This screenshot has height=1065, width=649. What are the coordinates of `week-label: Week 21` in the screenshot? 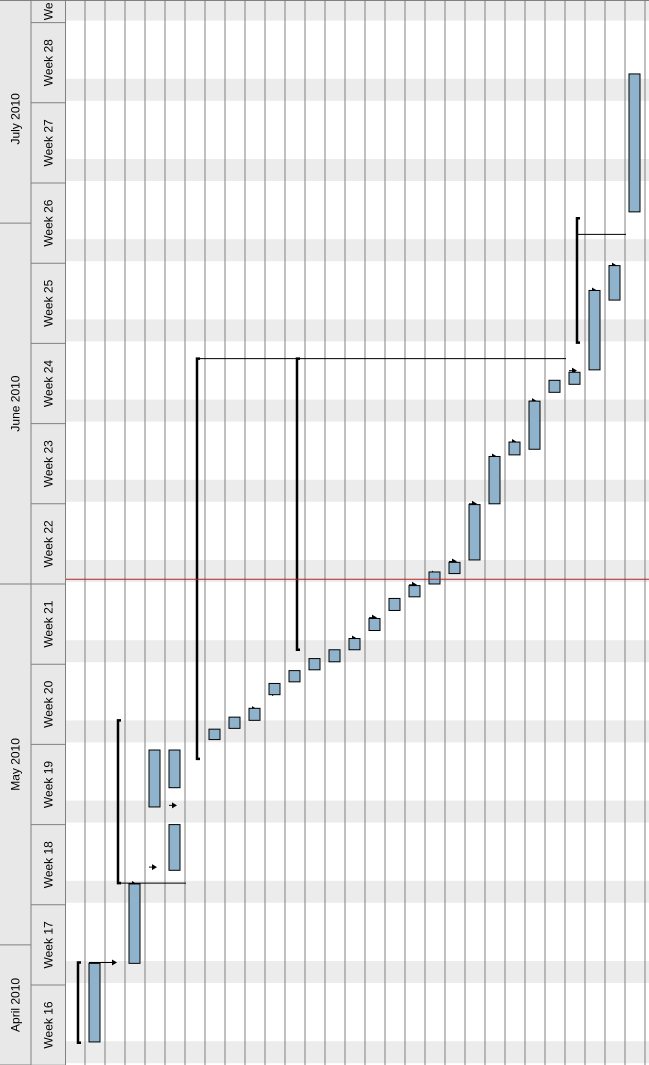 It's located at (49, 623).